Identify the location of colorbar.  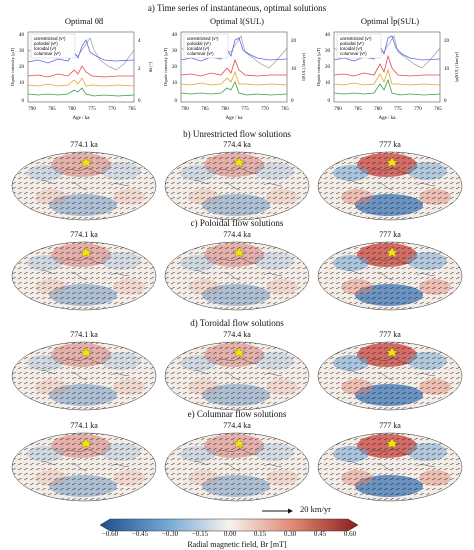
(229, 525).